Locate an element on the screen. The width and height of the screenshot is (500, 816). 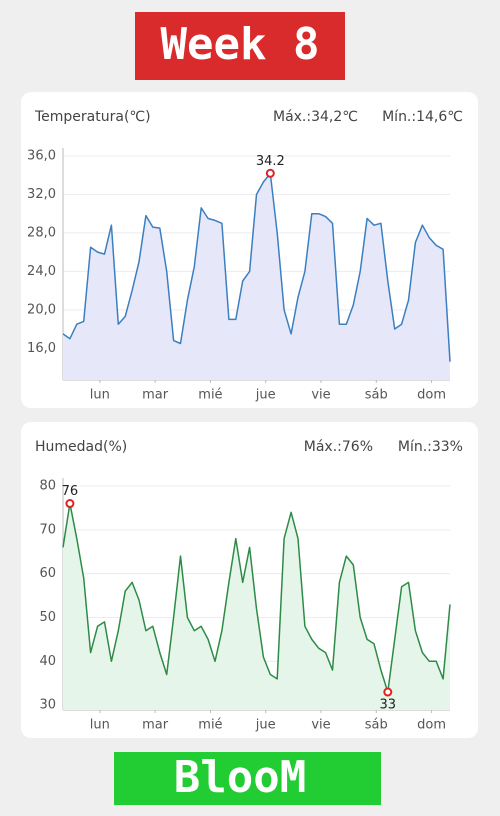
y-tick-label: 36,0 is located at coordinates (41, 156).